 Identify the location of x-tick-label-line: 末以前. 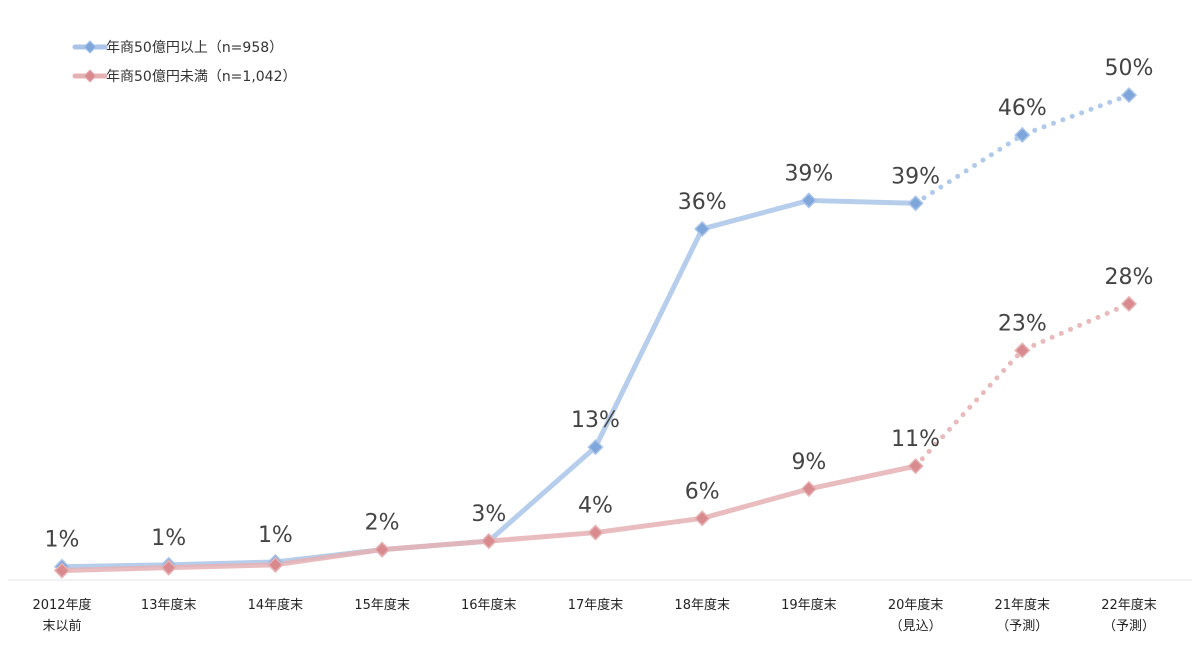
(61, 626).